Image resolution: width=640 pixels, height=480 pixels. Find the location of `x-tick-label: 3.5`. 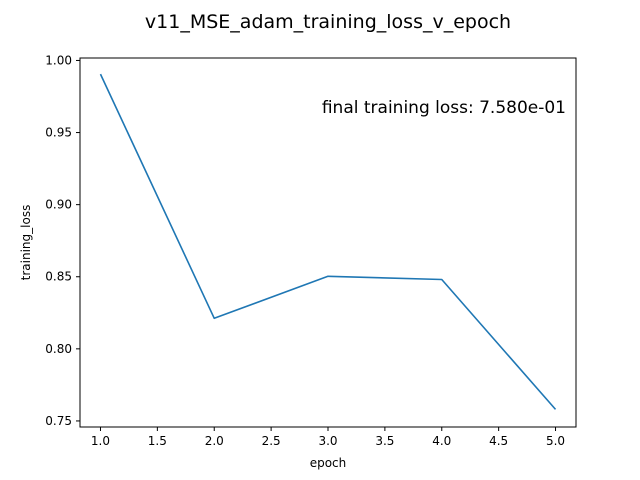

x-tick-label: 3.5 is located at coordinates (384, 441).